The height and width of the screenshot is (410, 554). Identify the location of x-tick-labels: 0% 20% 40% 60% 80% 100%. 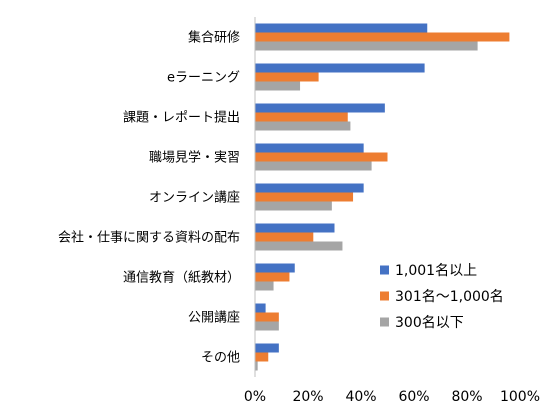
(392, 397).